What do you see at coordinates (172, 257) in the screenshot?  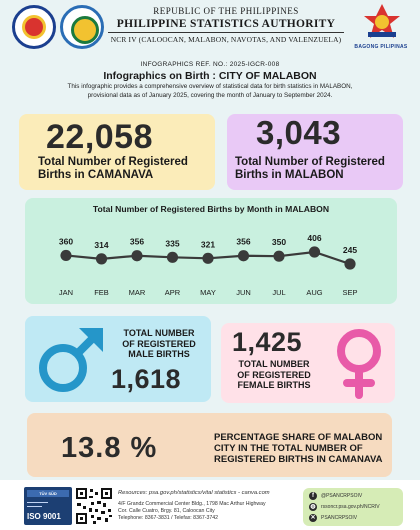 I see `data-point-apr` at bounding box center [172, 257].